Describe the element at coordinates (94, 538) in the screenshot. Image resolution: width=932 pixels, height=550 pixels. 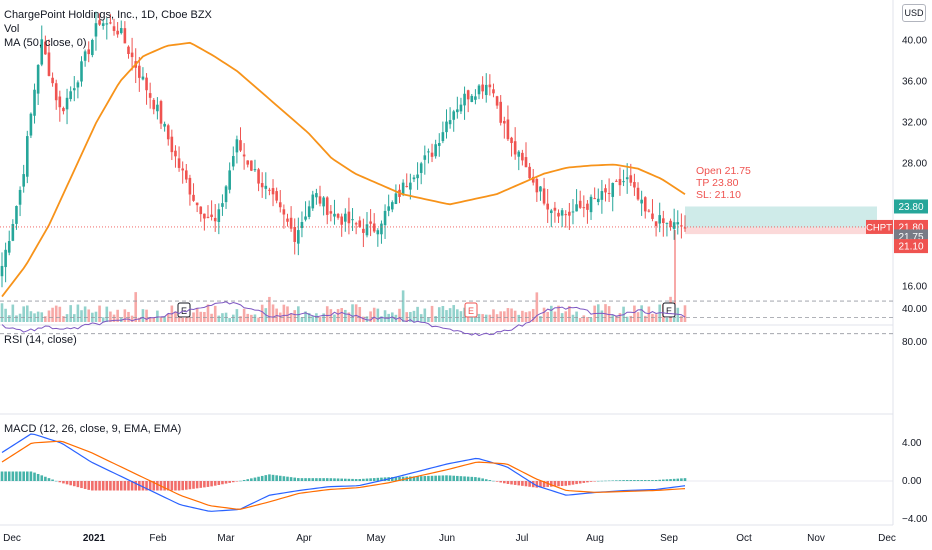
I see `time-tick-label: 2021` at that location.